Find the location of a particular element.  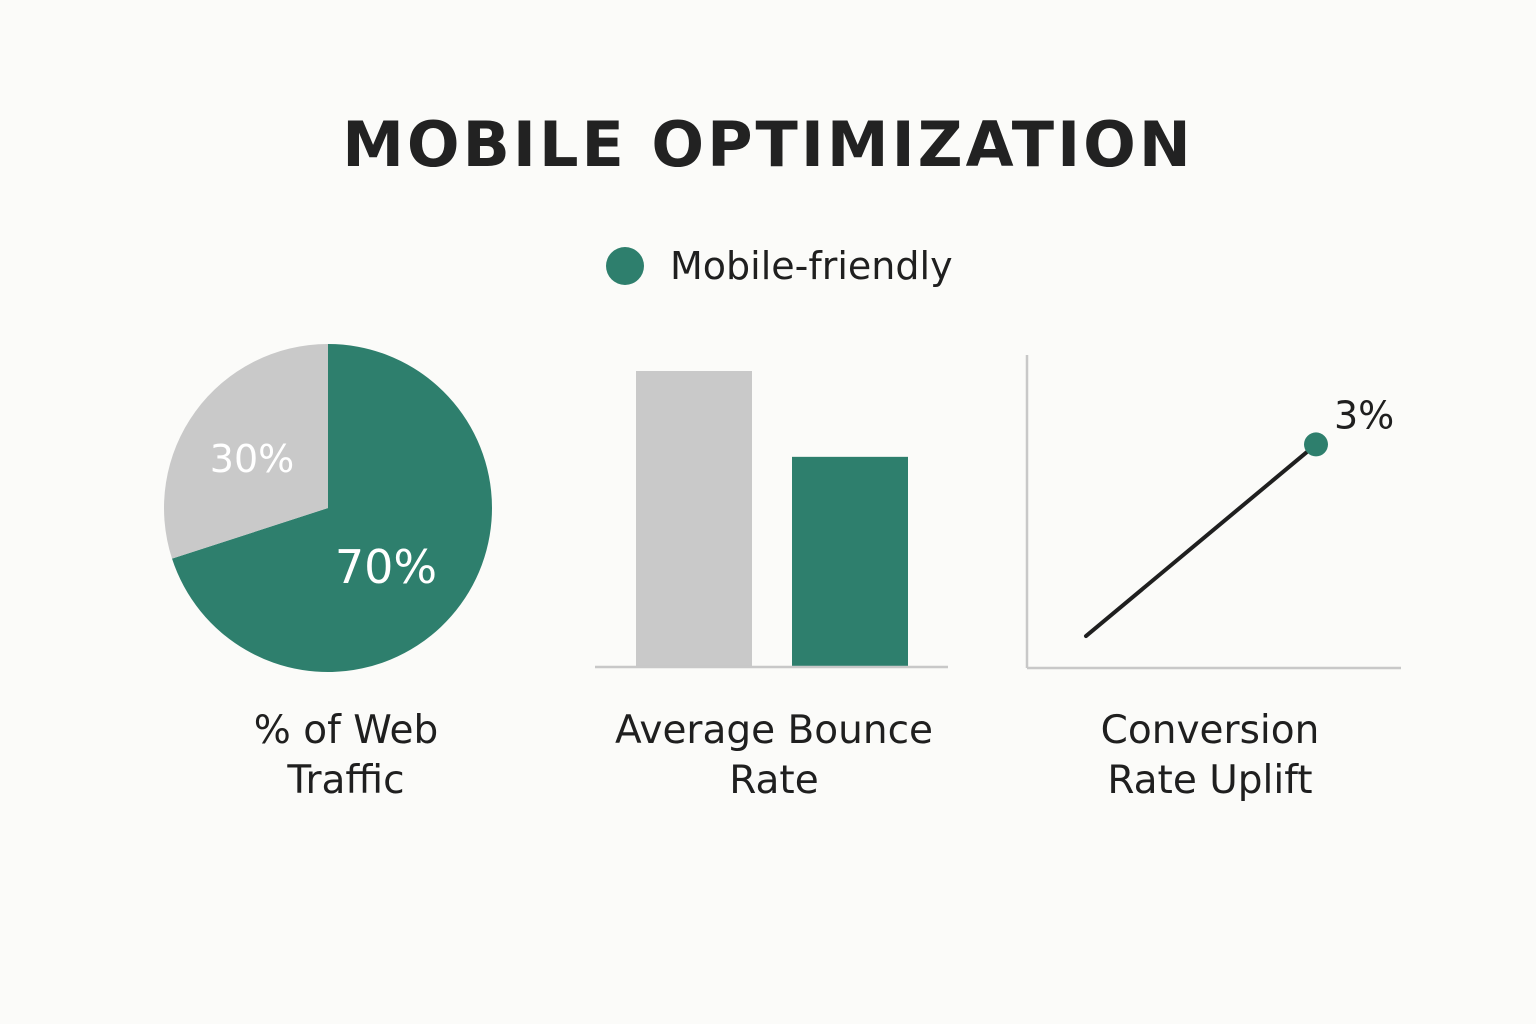

pie-chart: 70% 30% is located at coordinates (327, 508).